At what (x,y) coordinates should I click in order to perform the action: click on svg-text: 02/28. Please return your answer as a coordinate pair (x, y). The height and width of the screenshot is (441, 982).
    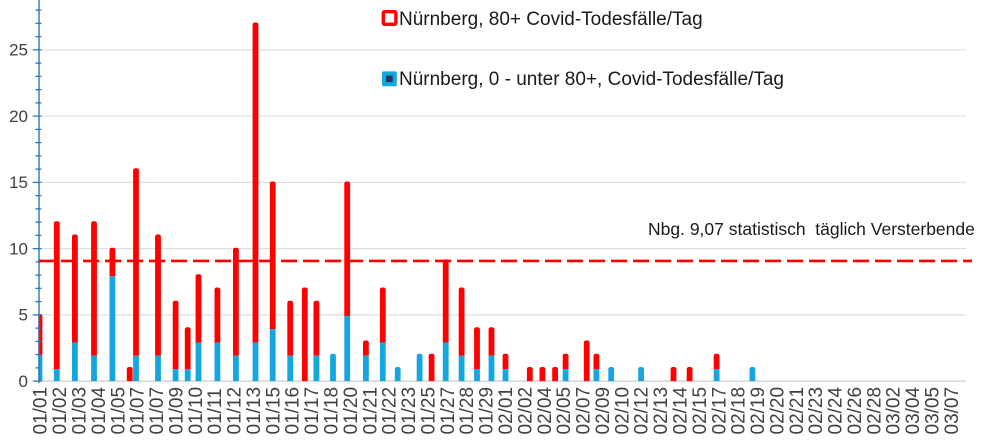
    Looking at the image, I should click on (874, 411).